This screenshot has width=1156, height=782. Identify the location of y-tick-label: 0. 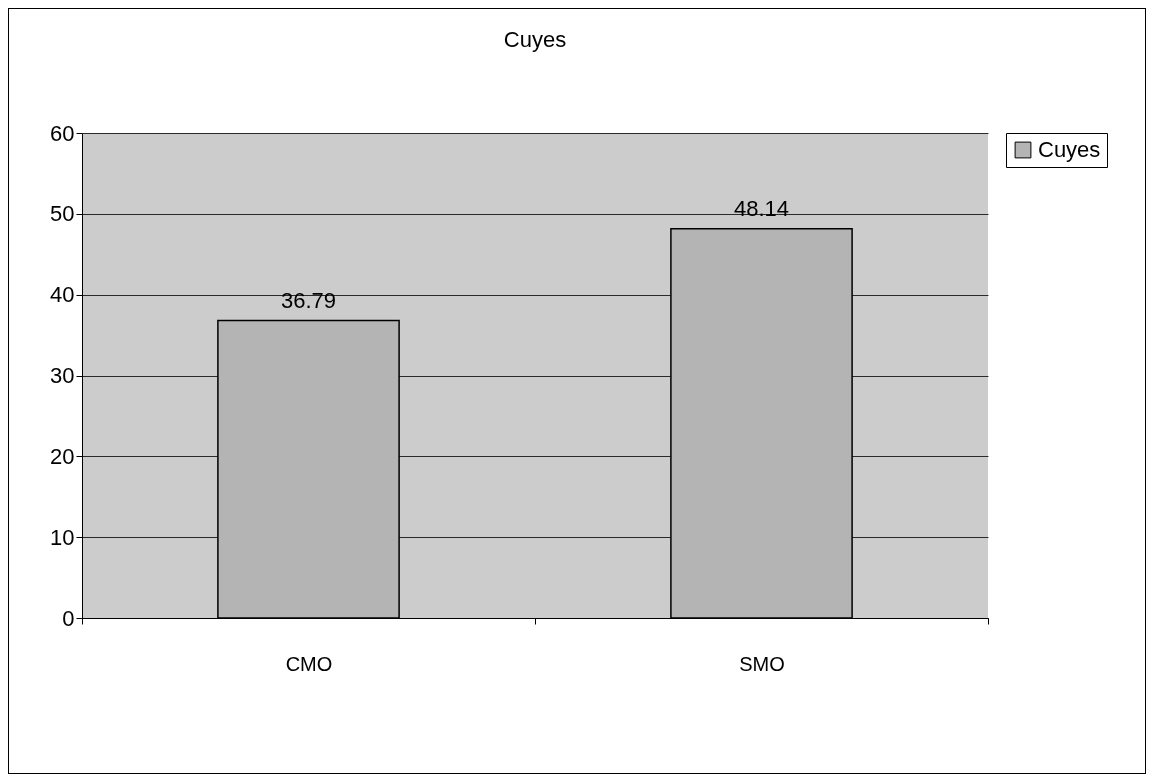
(68, 618).